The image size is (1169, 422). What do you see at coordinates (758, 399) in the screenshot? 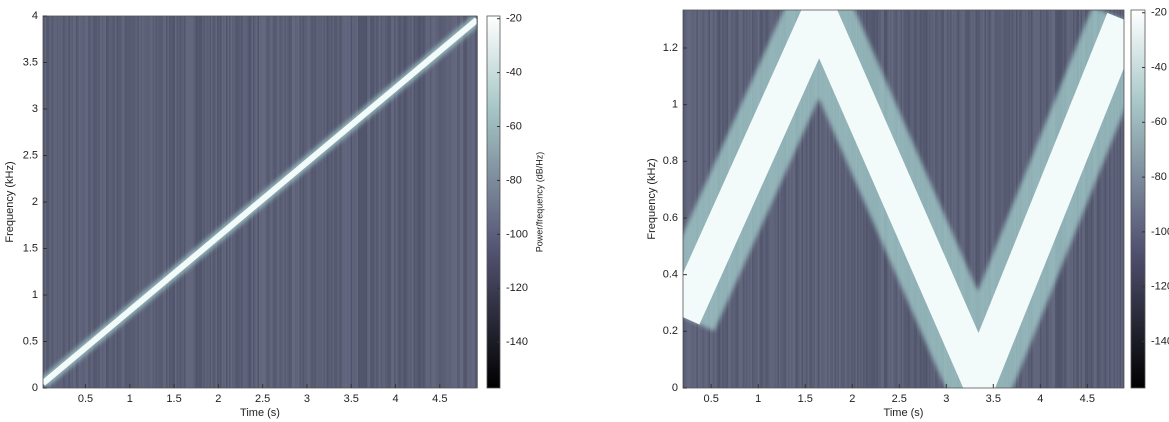
I see `x-tick-label: 1` at bounding box center [758, 399].